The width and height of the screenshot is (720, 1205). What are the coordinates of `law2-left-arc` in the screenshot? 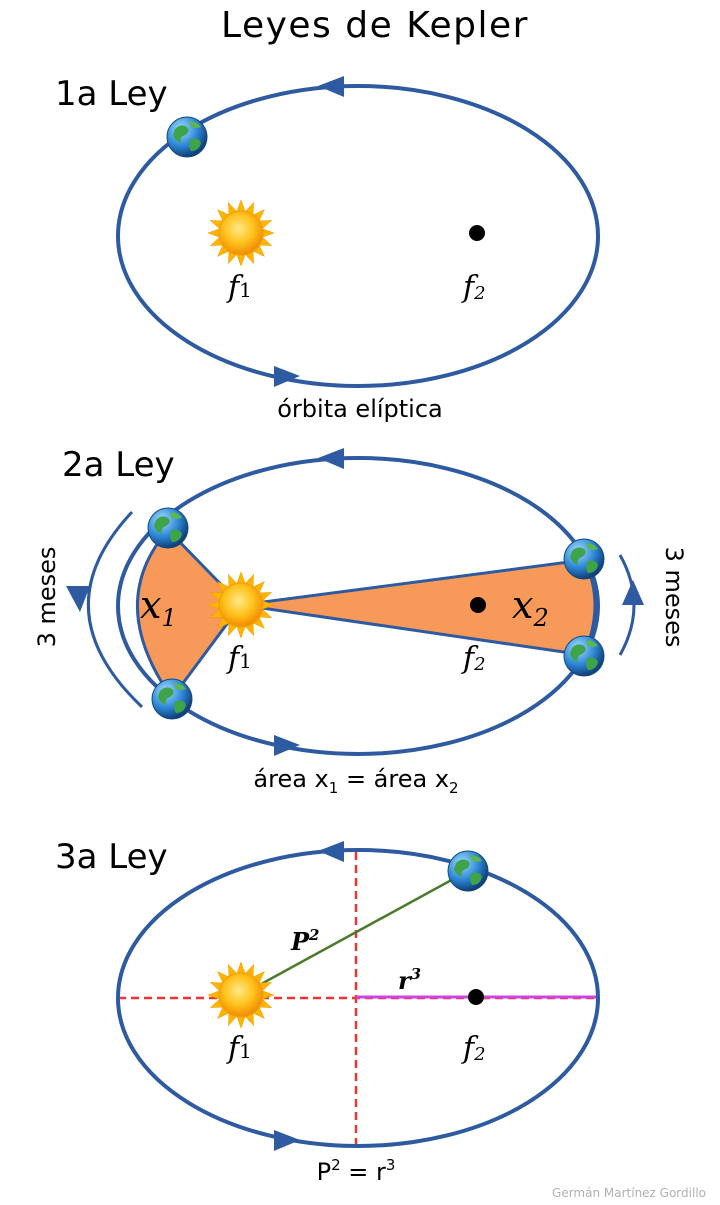 It's located at (115, 609).